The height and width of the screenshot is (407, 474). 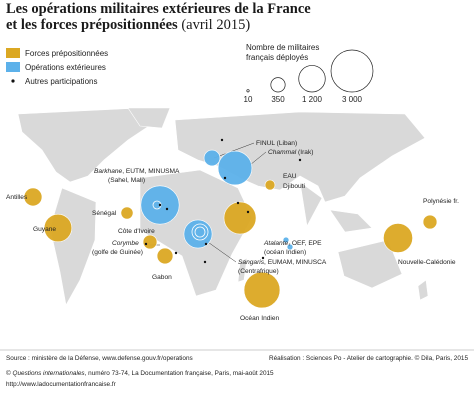 I want to click on legend-label: Opérations extérieures, so click(x=65, y=67).